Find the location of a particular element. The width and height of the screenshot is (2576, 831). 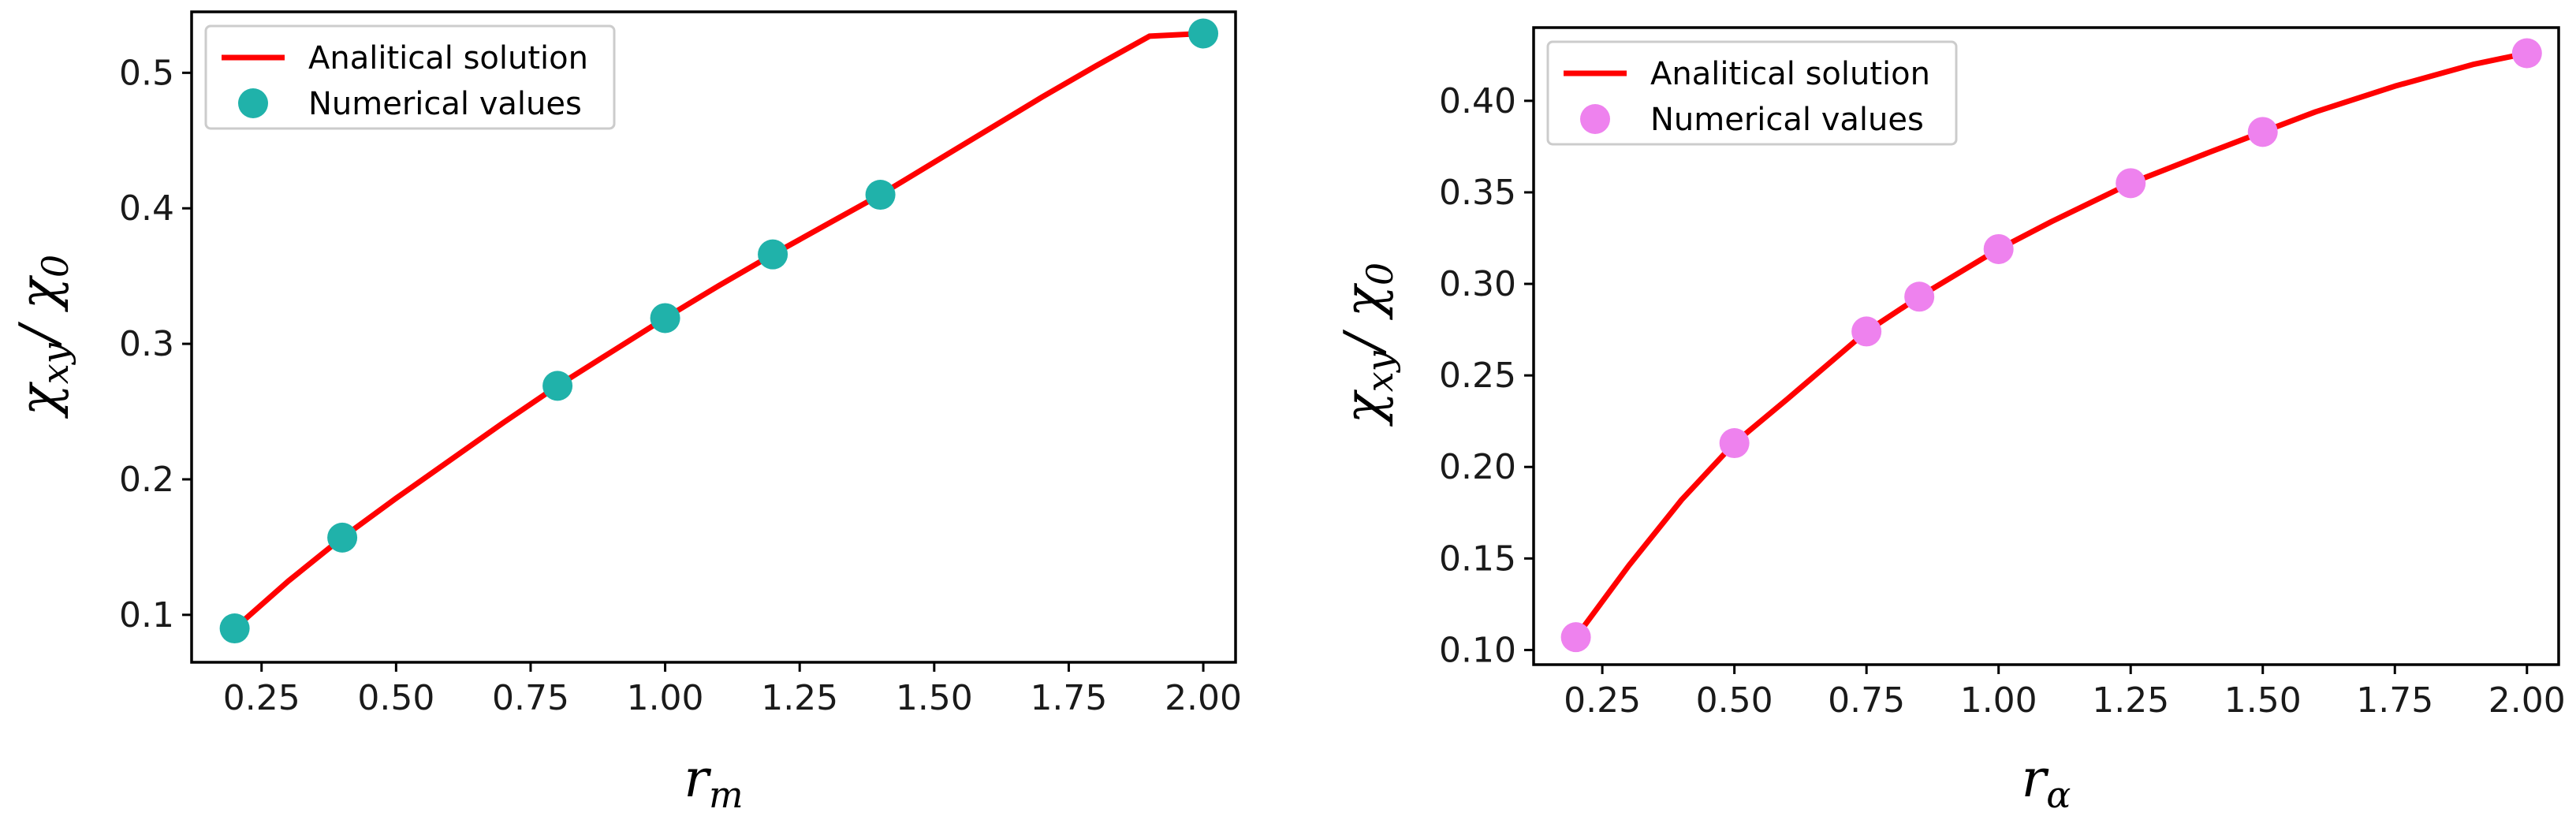

y-tick-label: 0.2 is located at coordinates (147, 480).